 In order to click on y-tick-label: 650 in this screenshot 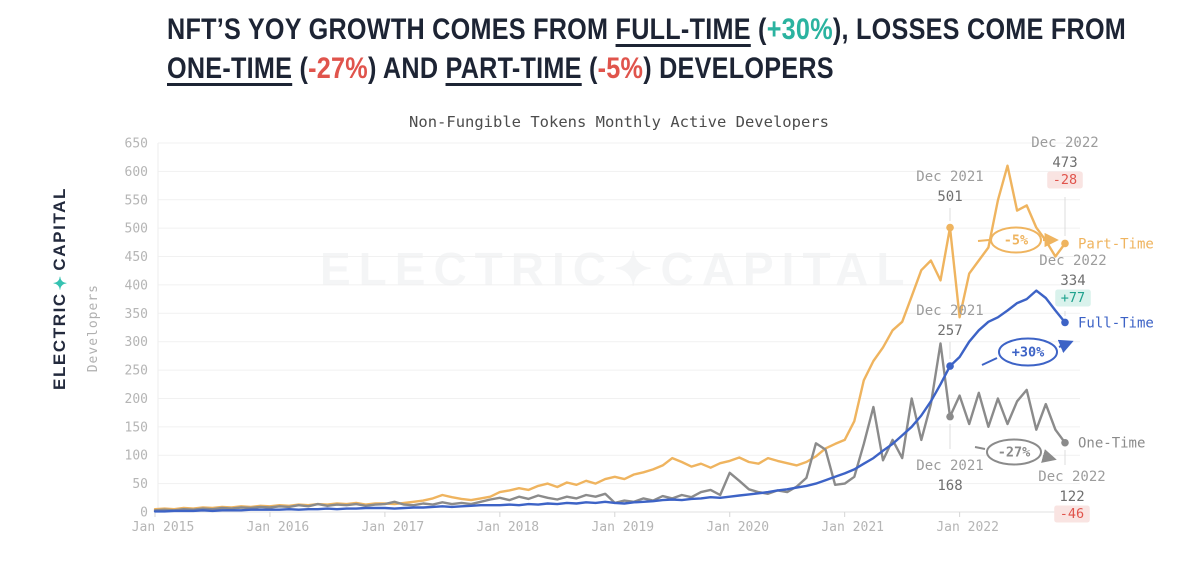, I will do `click(136, 144)`.